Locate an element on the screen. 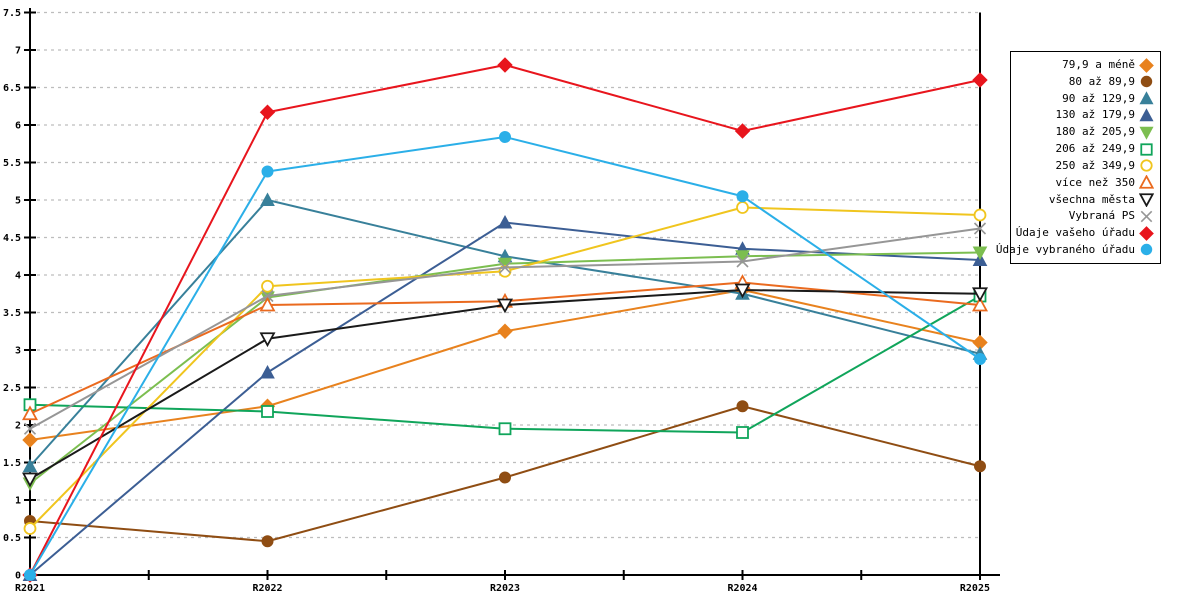  legend-item-label: Údaje vašeho úřadu is located at coordinates (1075, 233).